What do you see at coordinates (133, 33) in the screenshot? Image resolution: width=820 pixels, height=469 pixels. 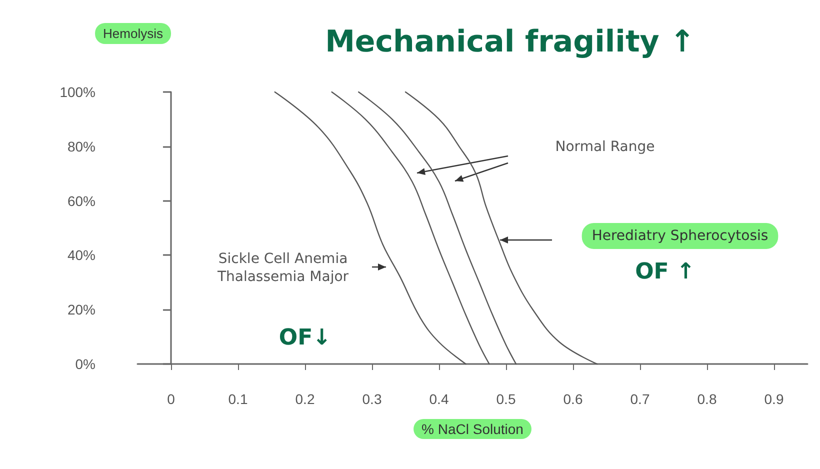 I see `y-axis-title: Hemolysis` at bounding box center [133, 33].